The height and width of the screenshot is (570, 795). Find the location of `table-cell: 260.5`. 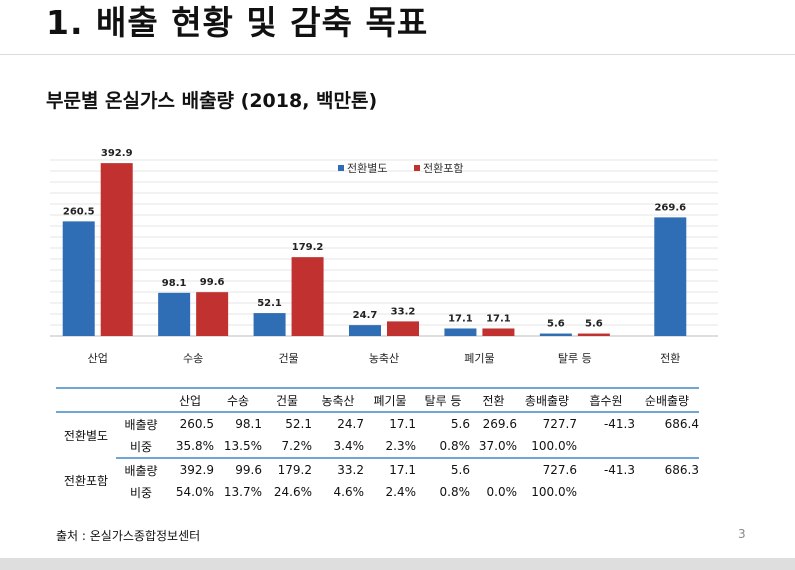

table-cell: 260.5 is located at coordinates (196, 424).